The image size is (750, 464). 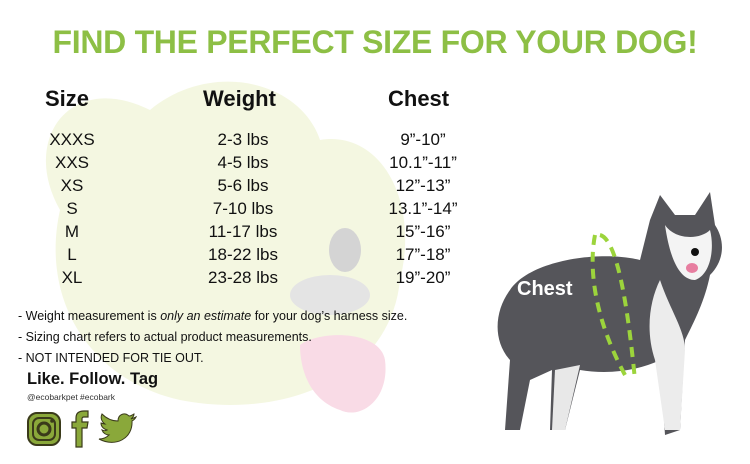 What do you see at coordinates (423, 277) in the screenshot?
I see `chest-cell: 19”-20”` at bounding box center [423, 277].